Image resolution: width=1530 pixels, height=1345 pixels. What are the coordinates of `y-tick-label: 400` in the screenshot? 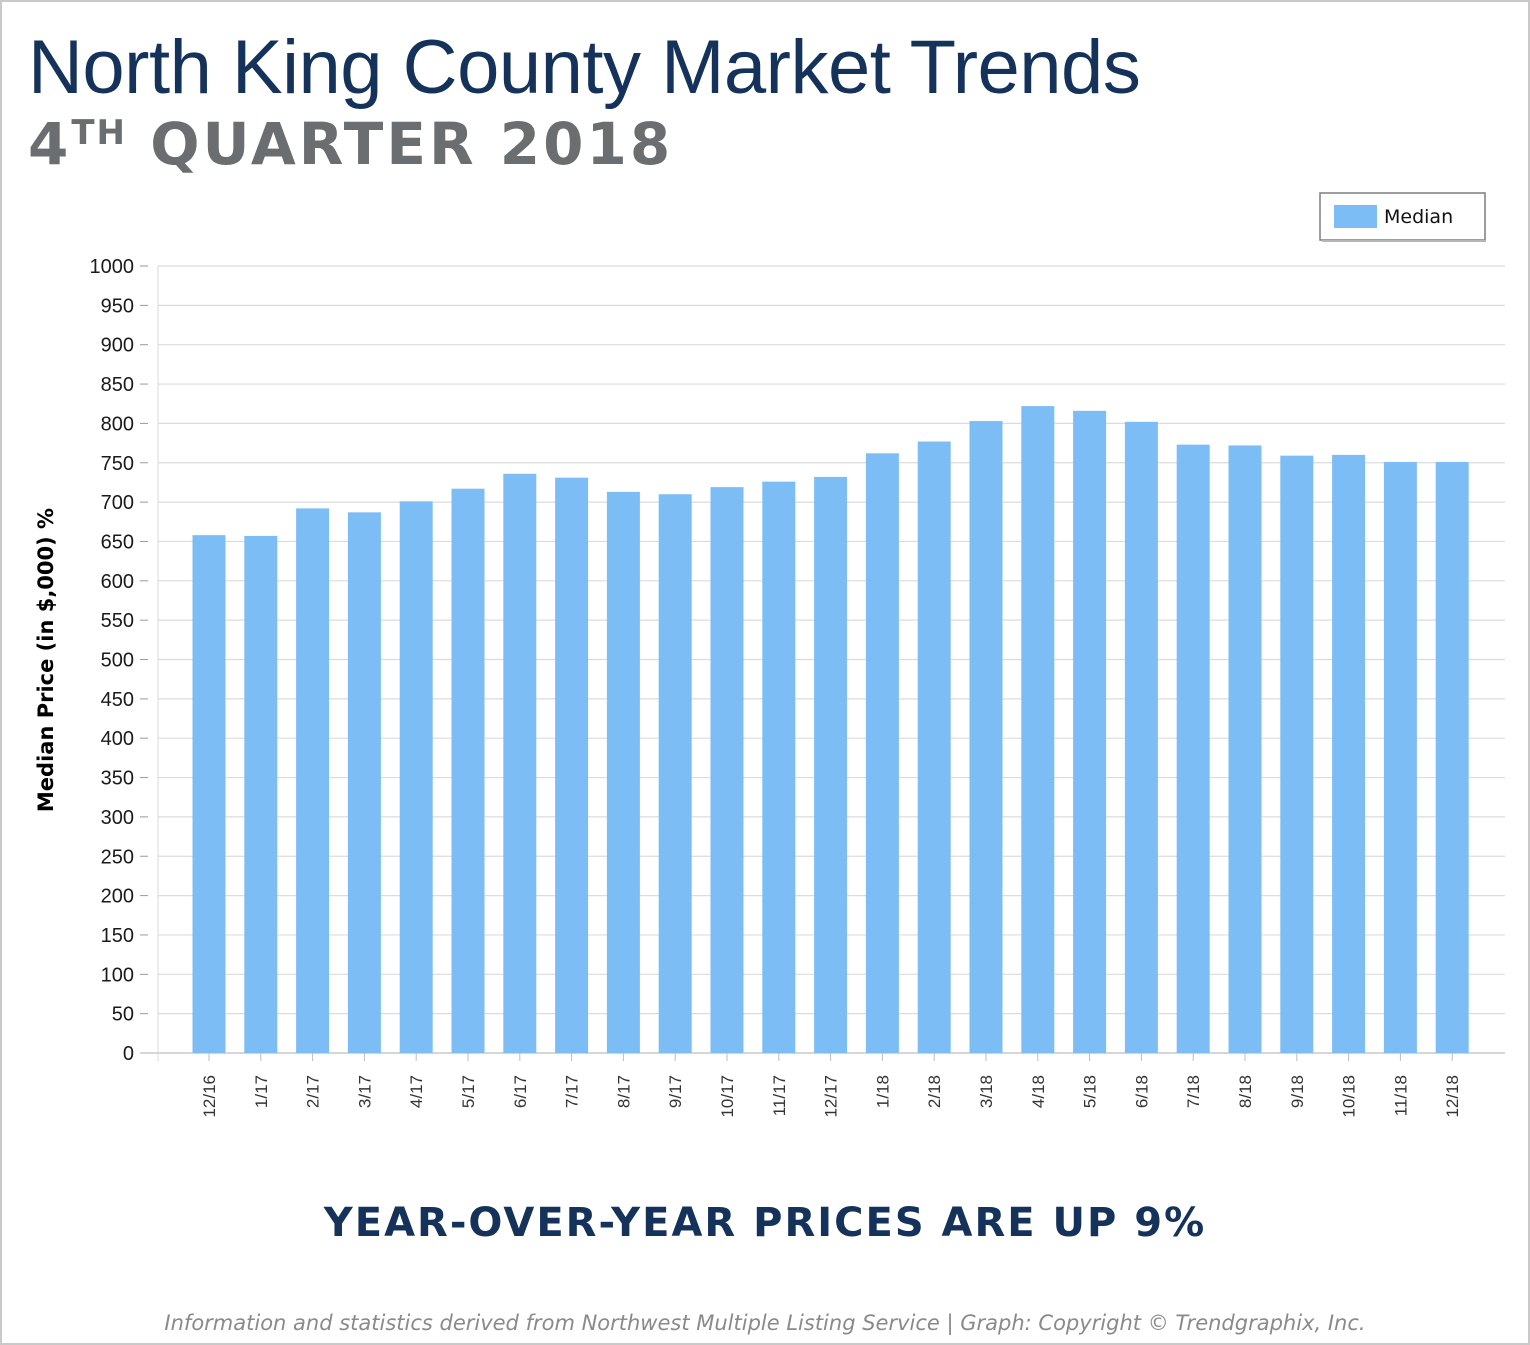 It's located at (117, 739).